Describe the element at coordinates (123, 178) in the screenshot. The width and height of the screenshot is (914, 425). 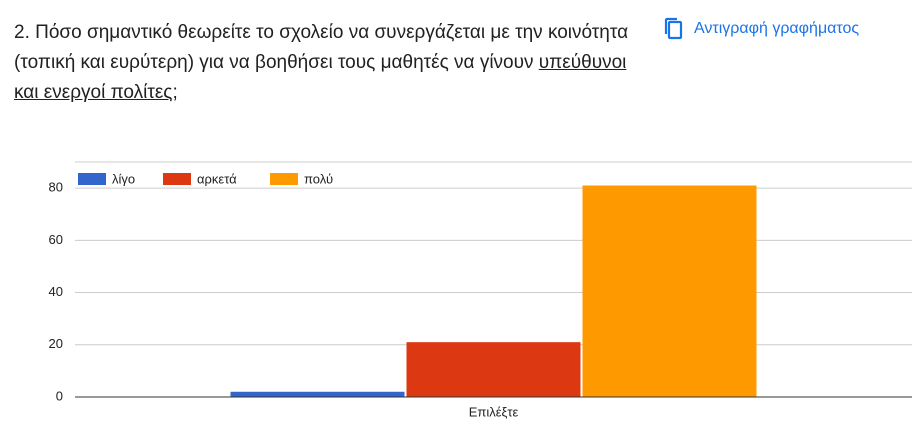
I see `legend-label: λίγο` at that location.